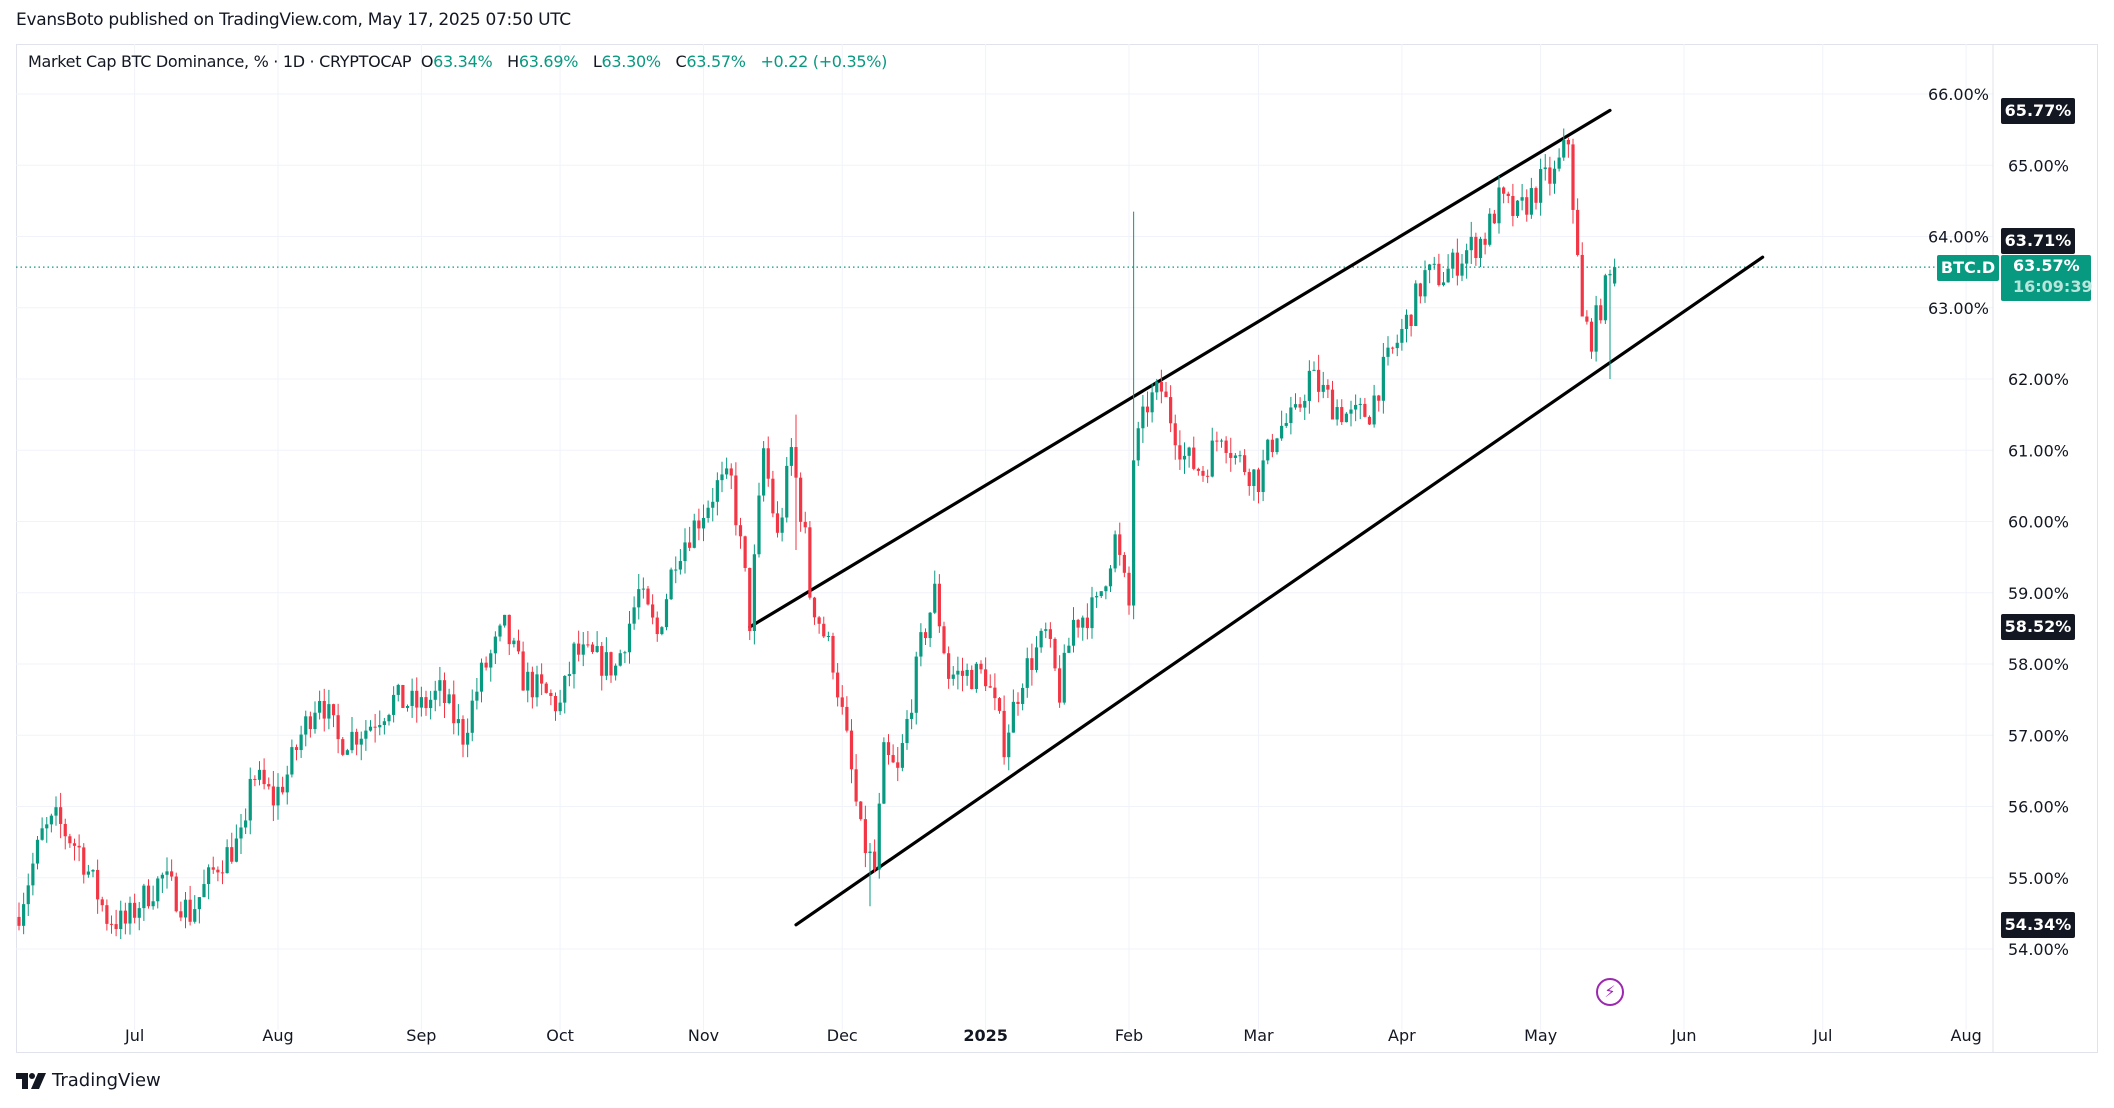 This screenshot has height=1108, width=2114. Describe the element at coordinates (2038, 379) in the screenshot. I see `y-tick-label: 62.00%` at that location.